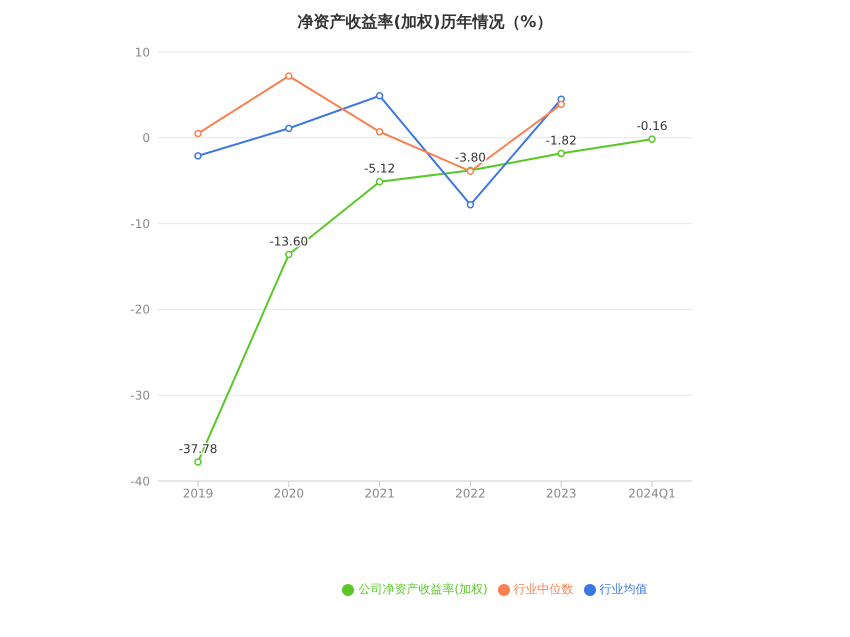  What do you see at coordinates (198, 493) in the screenshot?
I see `x-tick-label: 2019` at bounding box center [198, 493].